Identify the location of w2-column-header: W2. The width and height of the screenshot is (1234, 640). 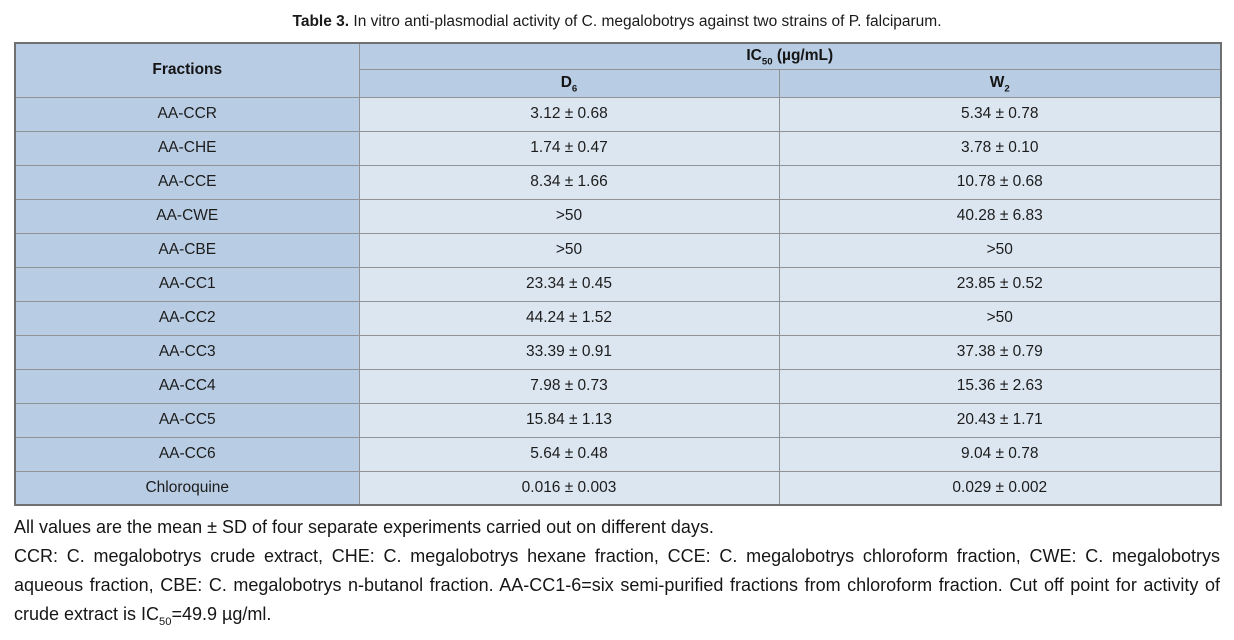
(1000, 83).